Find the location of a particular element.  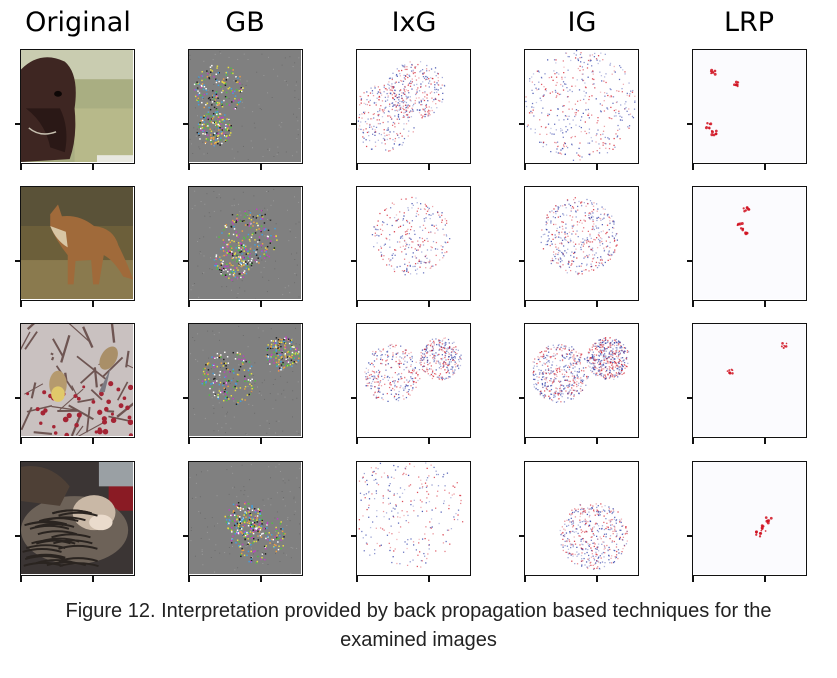

ixg-heatmap-fox is located at coordinates (413, 243).